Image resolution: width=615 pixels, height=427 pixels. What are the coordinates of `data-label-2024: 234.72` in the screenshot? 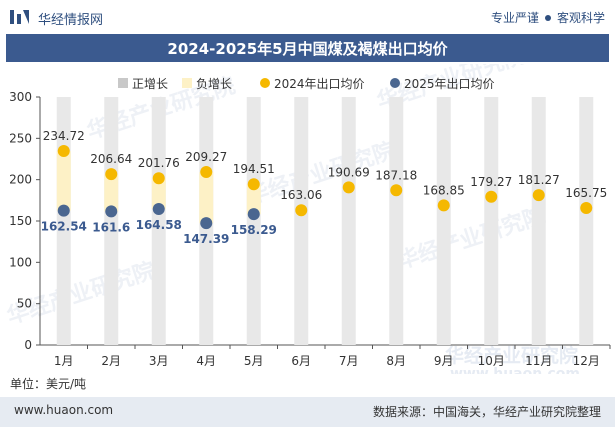 It's located at (64, 136).